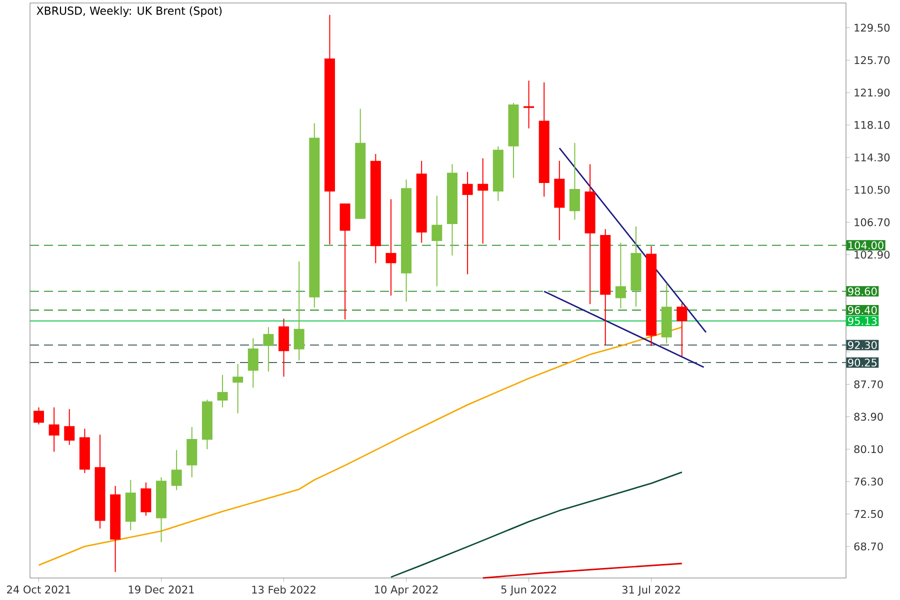 The height and width of the screenshot is (600, 900). I want to click on y-tick-label: 118.10, so click(872, 125).